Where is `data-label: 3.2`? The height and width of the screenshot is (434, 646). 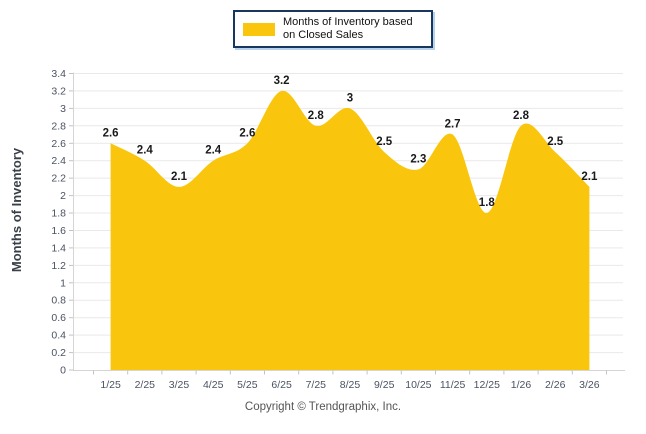 data-label: 3.2 is located at coordinates (282, 81).